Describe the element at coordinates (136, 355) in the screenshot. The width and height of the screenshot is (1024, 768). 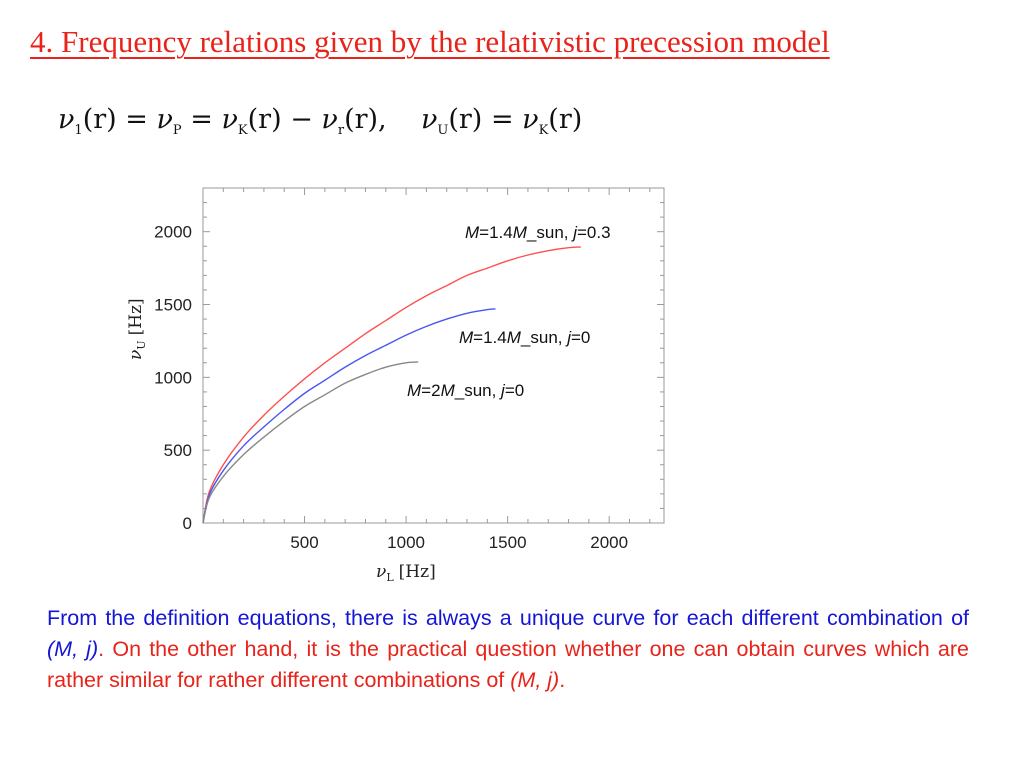
I see `y-axis-symbol: ν` at that location.